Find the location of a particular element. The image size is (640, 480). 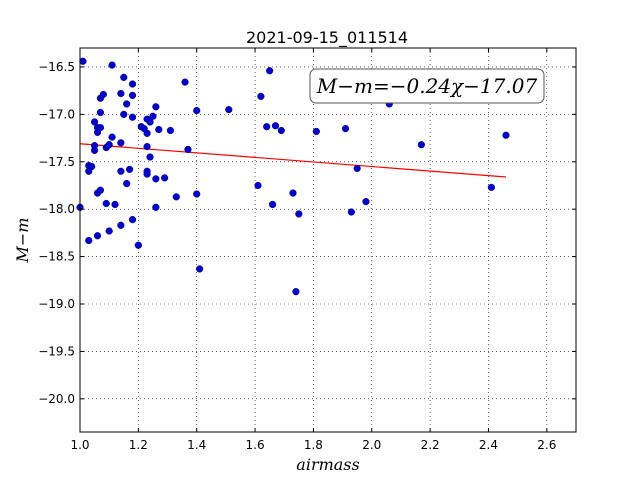

y-tick-label: −19.5 is located at coordinates (56, 351).